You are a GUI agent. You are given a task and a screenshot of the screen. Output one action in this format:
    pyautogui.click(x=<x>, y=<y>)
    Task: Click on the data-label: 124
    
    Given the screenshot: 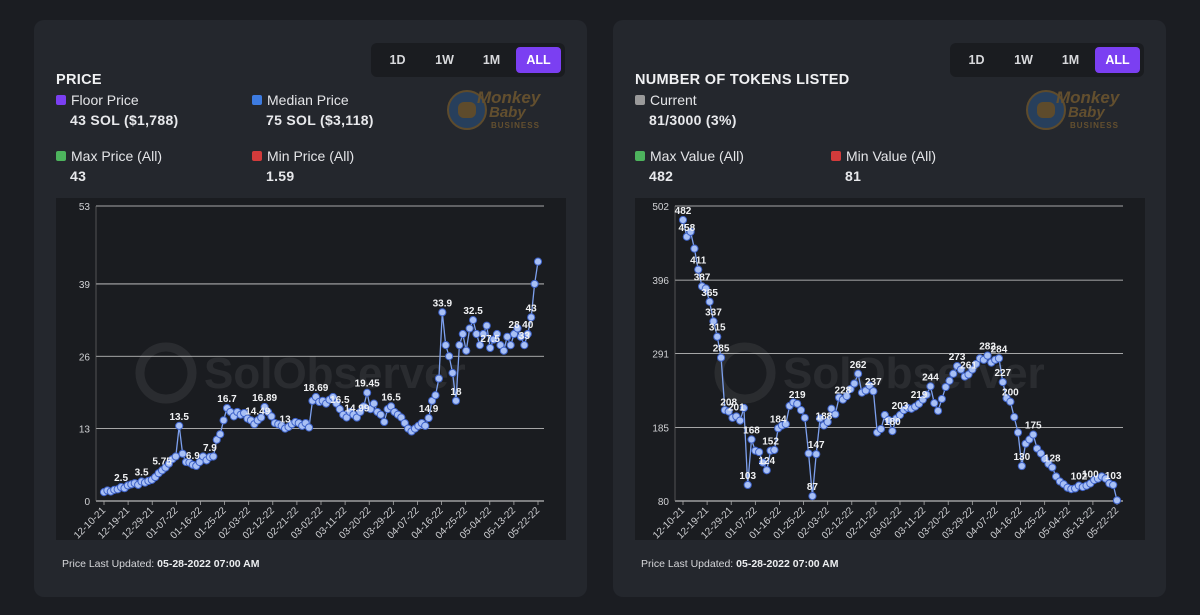 What is the action you would take?
    pyautogui.click(x=766, y=461)
    